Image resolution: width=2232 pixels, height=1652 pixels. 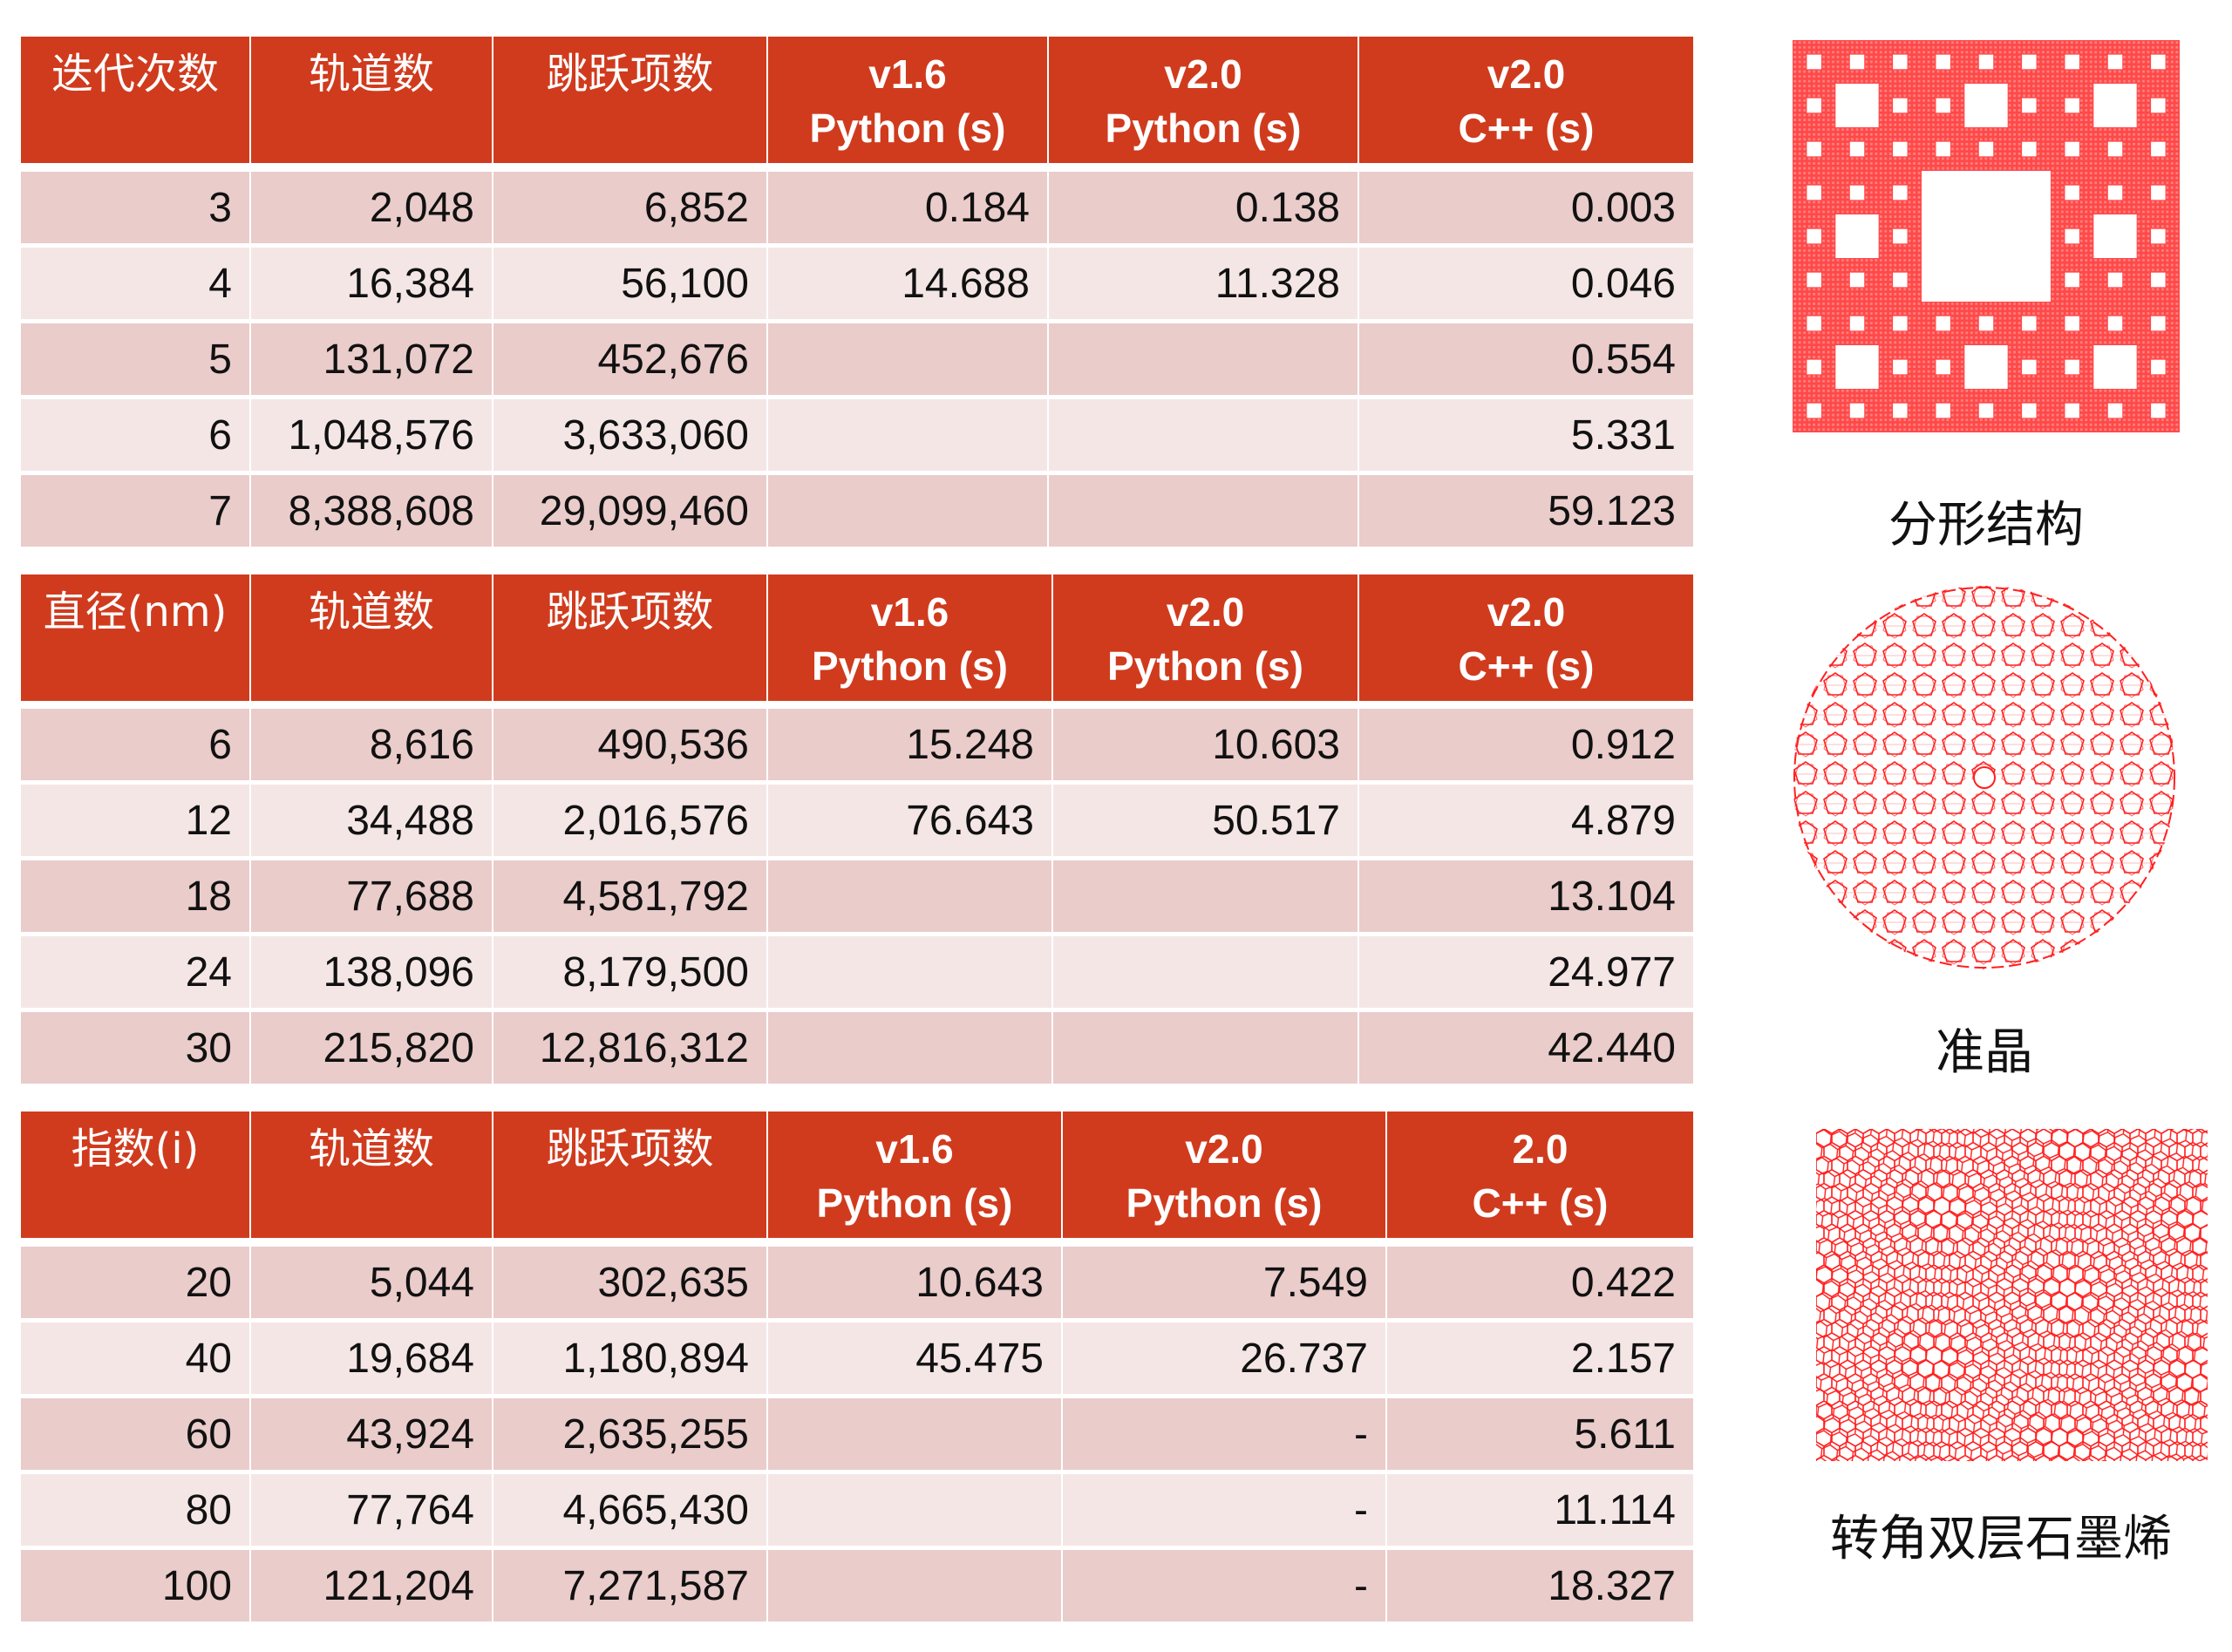 What do you see at coordinates (909, 744) in the screenshot?
I see `cell: 15.248` at bounding box center [909, 744].